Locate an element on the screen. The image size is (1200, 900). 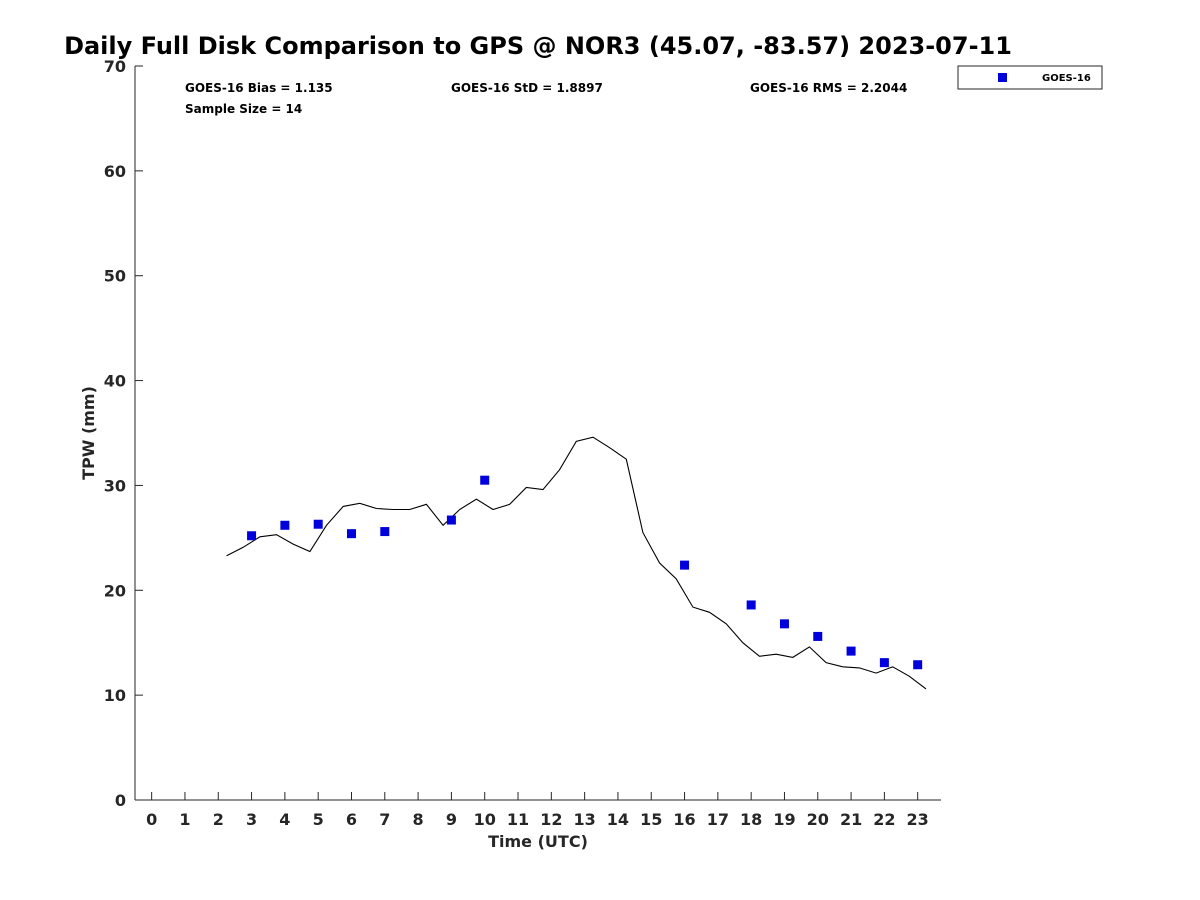
y-tick-label: 40 is located at coordinates (115, 381).